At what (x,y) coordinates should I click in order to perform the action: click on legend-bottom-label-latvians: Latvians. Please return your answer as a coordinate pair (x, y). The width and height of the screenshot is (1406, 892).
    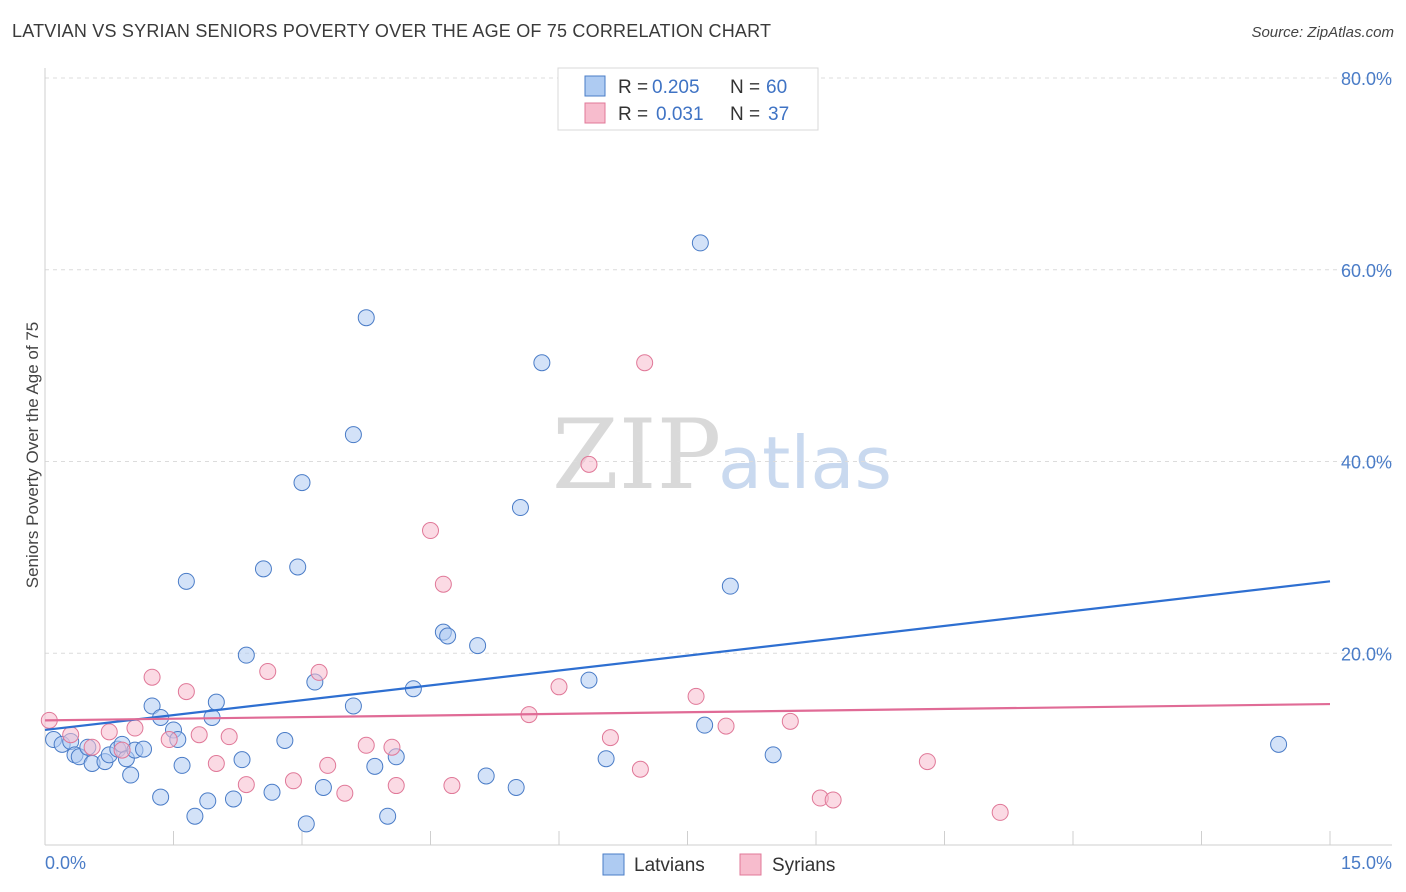
    Looking at the image, I should click on (669, 865).